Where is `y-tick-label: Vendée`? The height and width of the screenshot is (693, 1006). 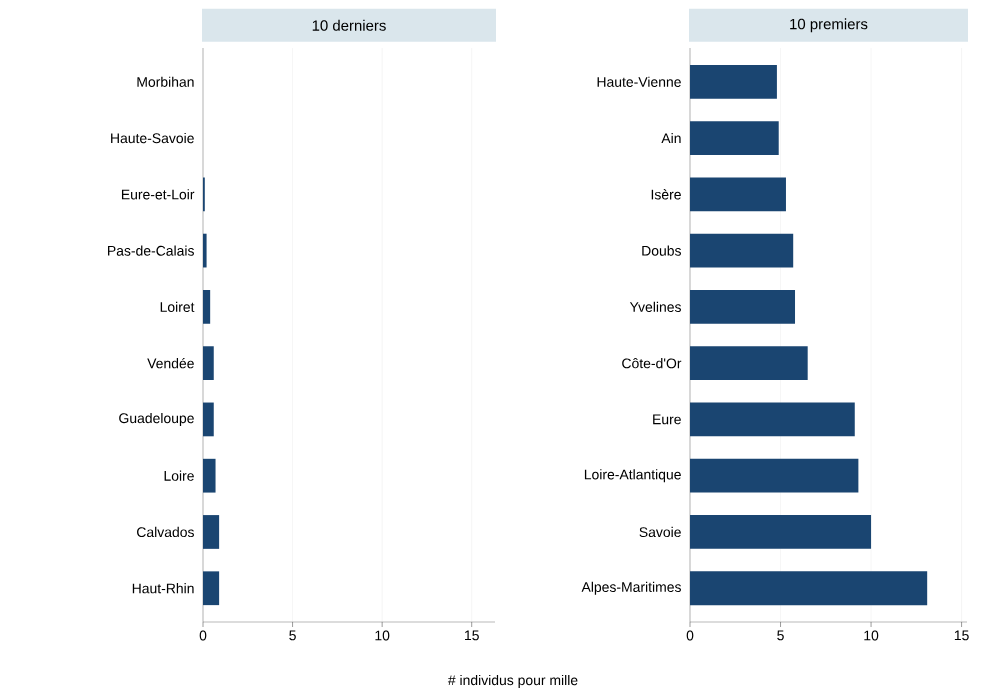 y-tick-label: Vendée is located at coordinates (170, 363).